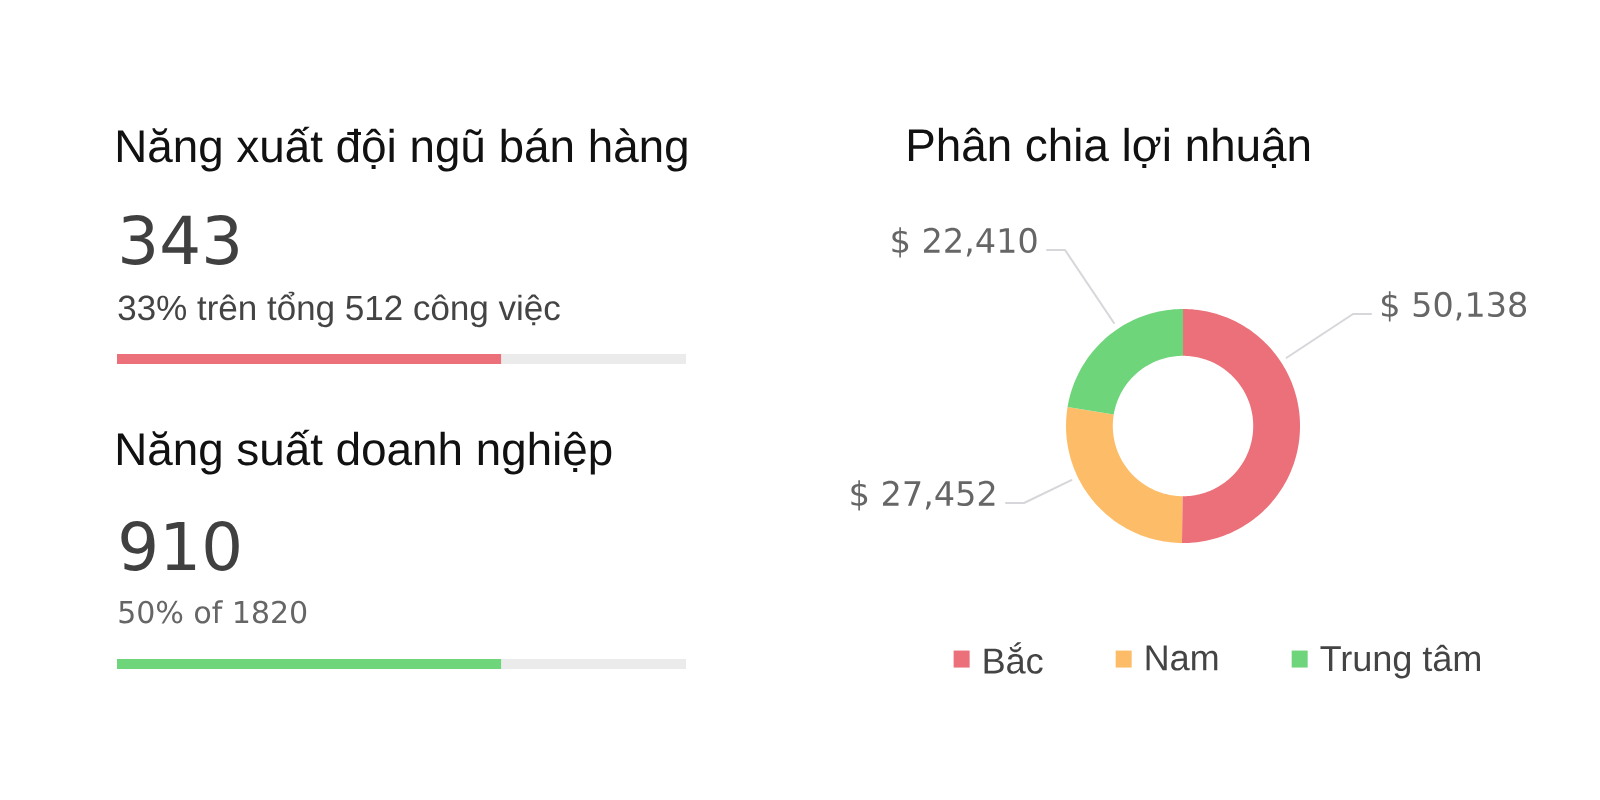  I want to click on chart-title: Phân chia lợi nhuận, so click(1109, 147).